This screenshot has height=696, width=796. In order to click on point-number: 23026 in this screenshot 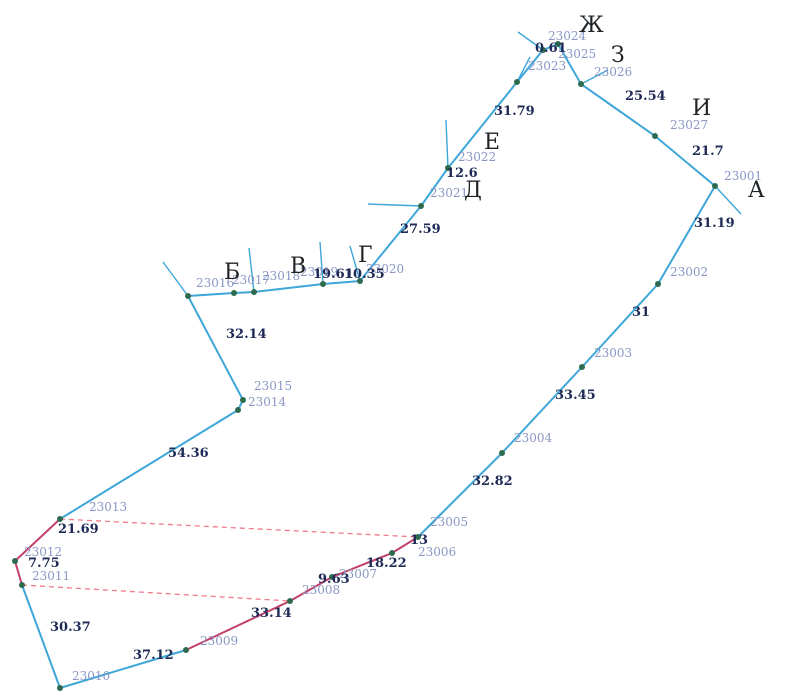, I will do `click(613, 72)`.